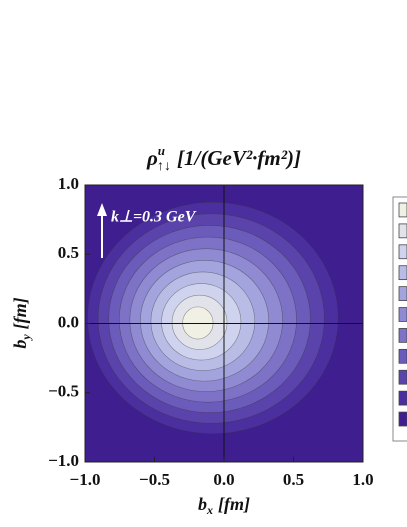 This screenshot has height=527, width=407. What do you see at coordinates (68, 252) in the screenshot?
I see `y-tick-label: 0.5` at bounding box center [68, 252].